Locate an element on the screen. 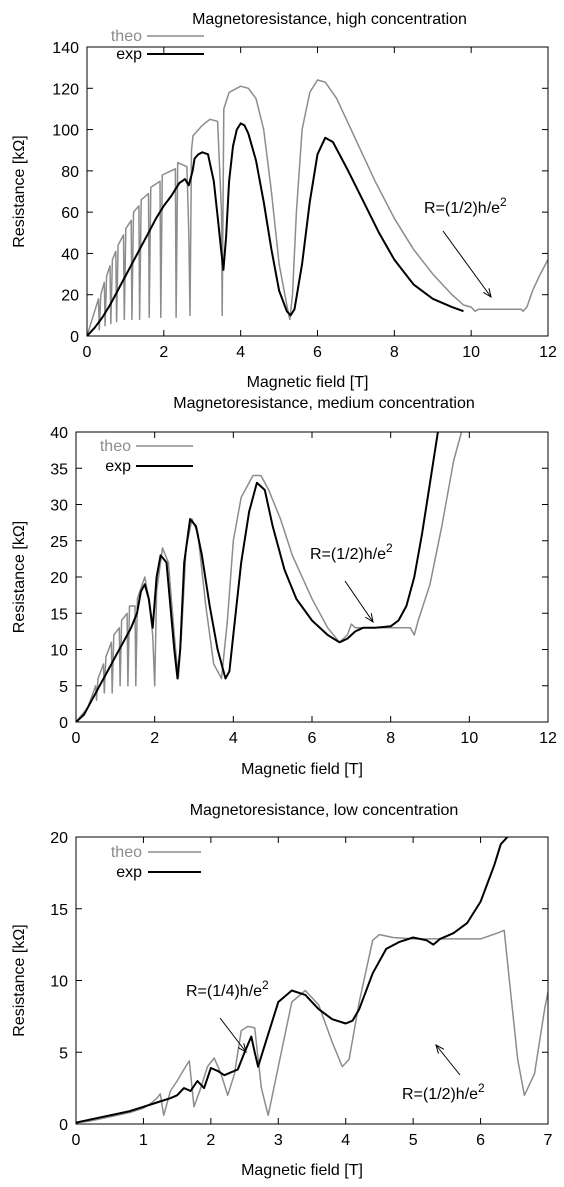  y-tick-label: 140 is located at coordinates (65, 48).